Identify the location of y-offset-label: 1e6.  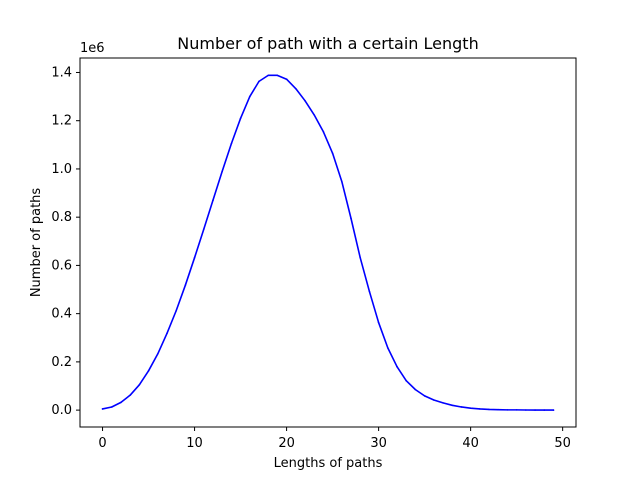
(92, 48).